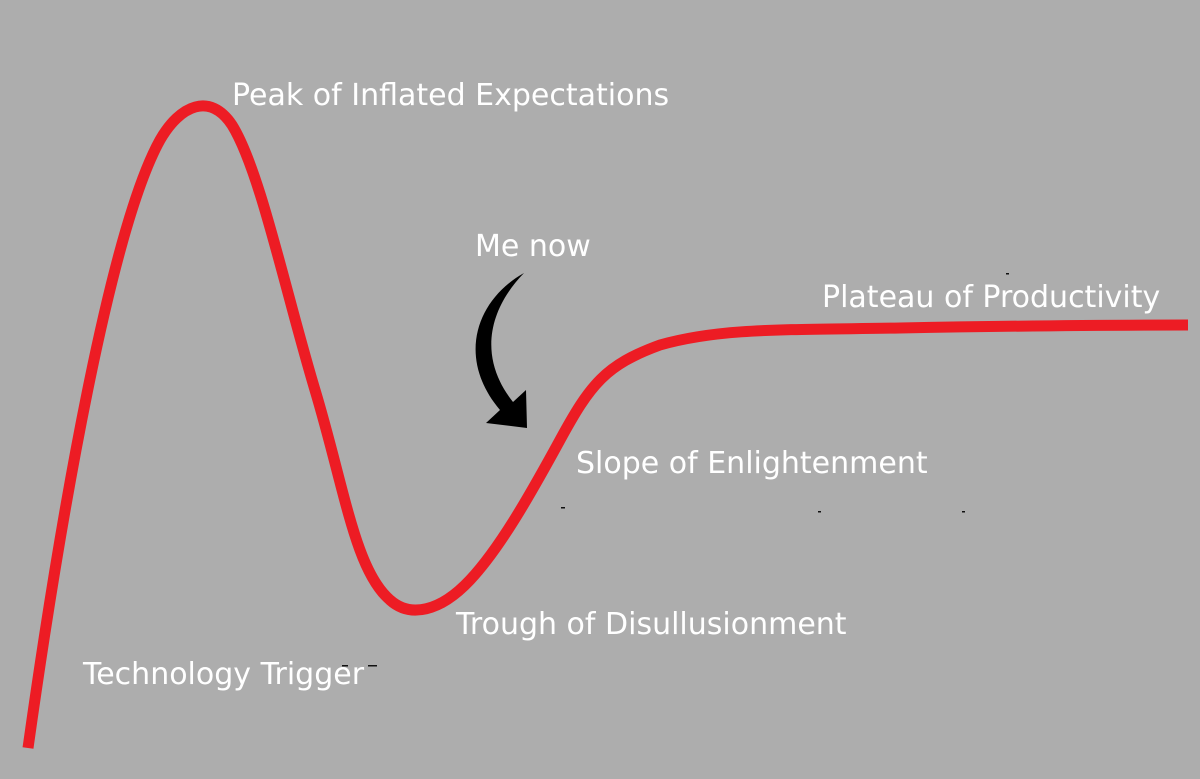 Image resolution: width=1200 pixels, height=779 pixels. What do you see at coordinates (651, 624) in the screenshot?
I see `trough-label: Trough of Disullusionment` at bounding box center [651, 624].